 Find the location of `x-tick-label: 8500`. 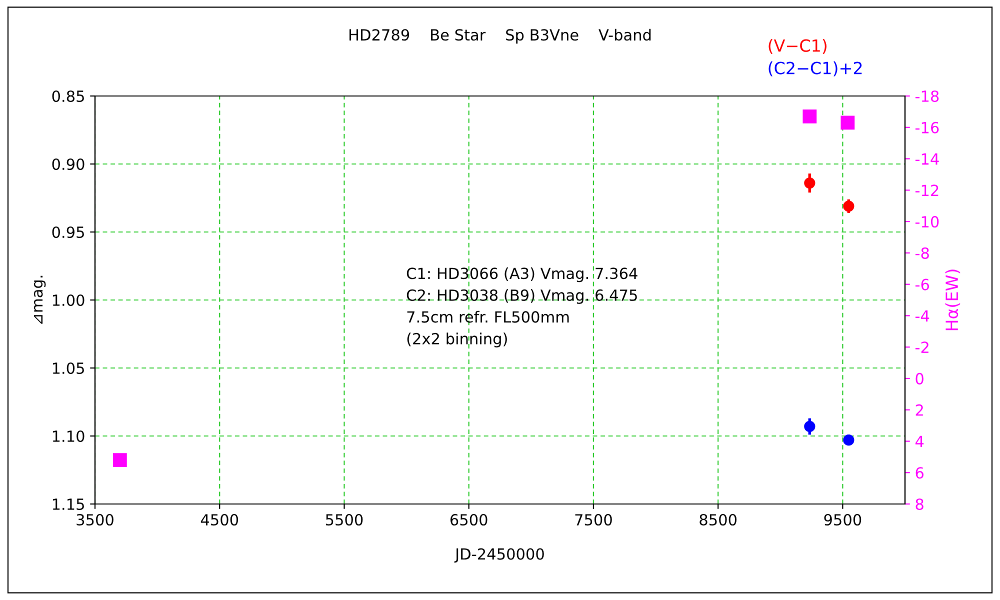

x-tick-label: 8500 is located at coordinates (718, 520).